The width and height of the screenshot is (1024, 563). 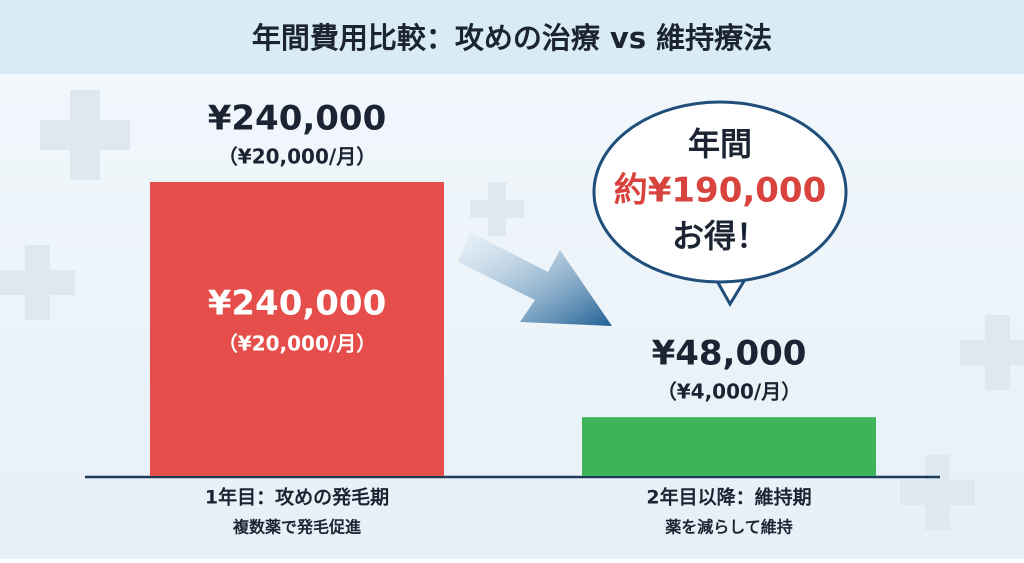 I want to click on monthly-label-inner: （¥20,000/月）, so click(x=297, y=344).